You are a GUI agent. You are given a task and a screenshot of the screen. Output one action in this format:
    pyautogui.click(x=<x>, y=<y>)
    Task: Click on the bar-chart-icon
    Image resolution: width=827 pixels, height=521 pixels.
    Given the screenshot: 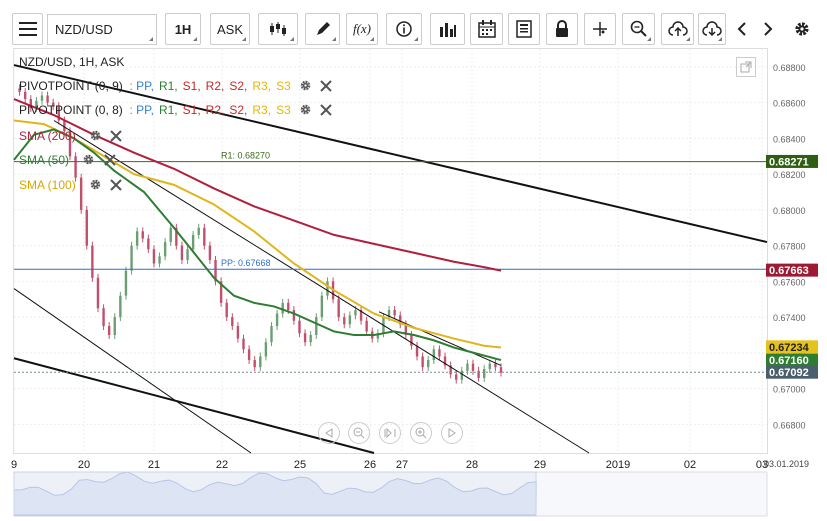 What is the action you would take?
    pyautogui.click(x=447, y=30)
    